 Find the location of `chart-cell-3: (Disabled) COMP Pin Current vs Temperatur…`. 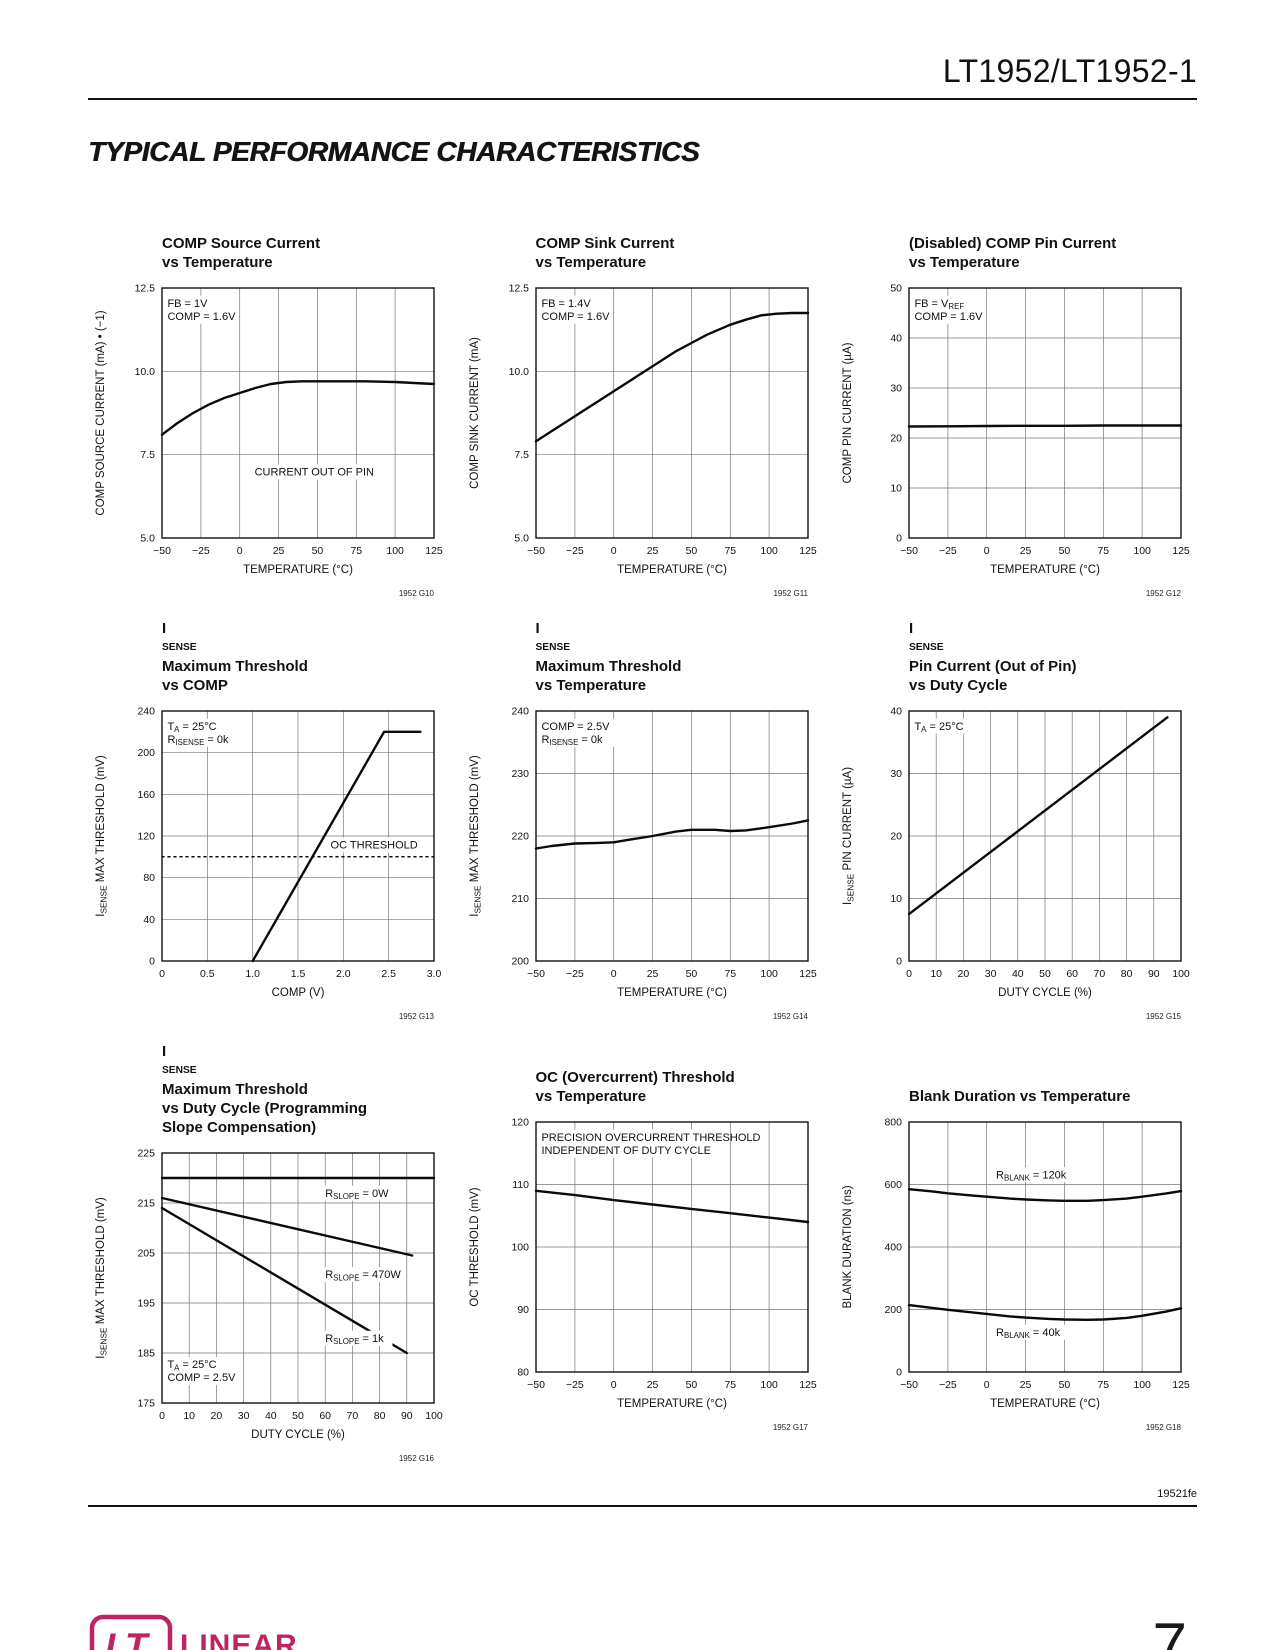

chart-cell-3: (Disabled) COMP Pin Current vs Temperatur… is located at coordinates (1016, 406).